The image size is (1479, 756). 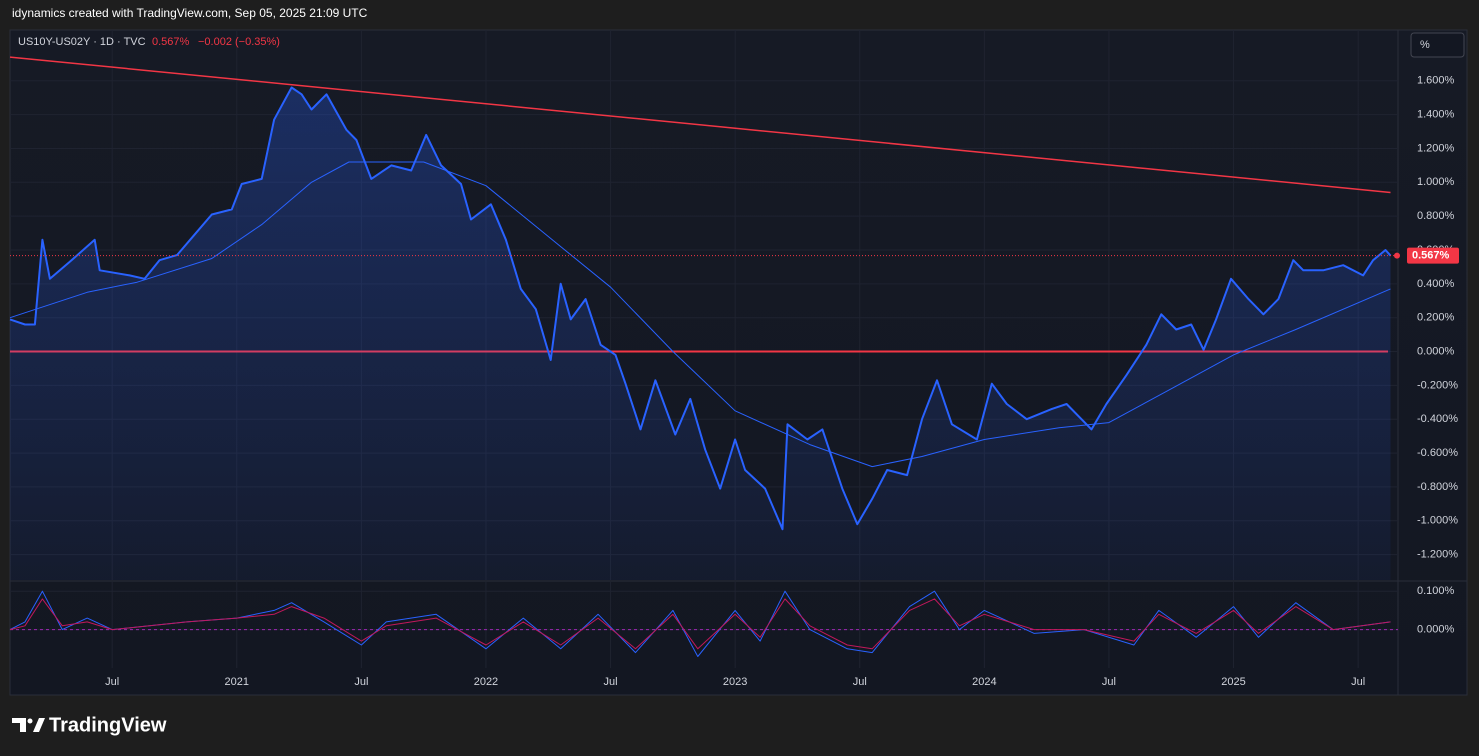 I want to click on y-tick-label: -1.200%, so click(x=1437, y=555).